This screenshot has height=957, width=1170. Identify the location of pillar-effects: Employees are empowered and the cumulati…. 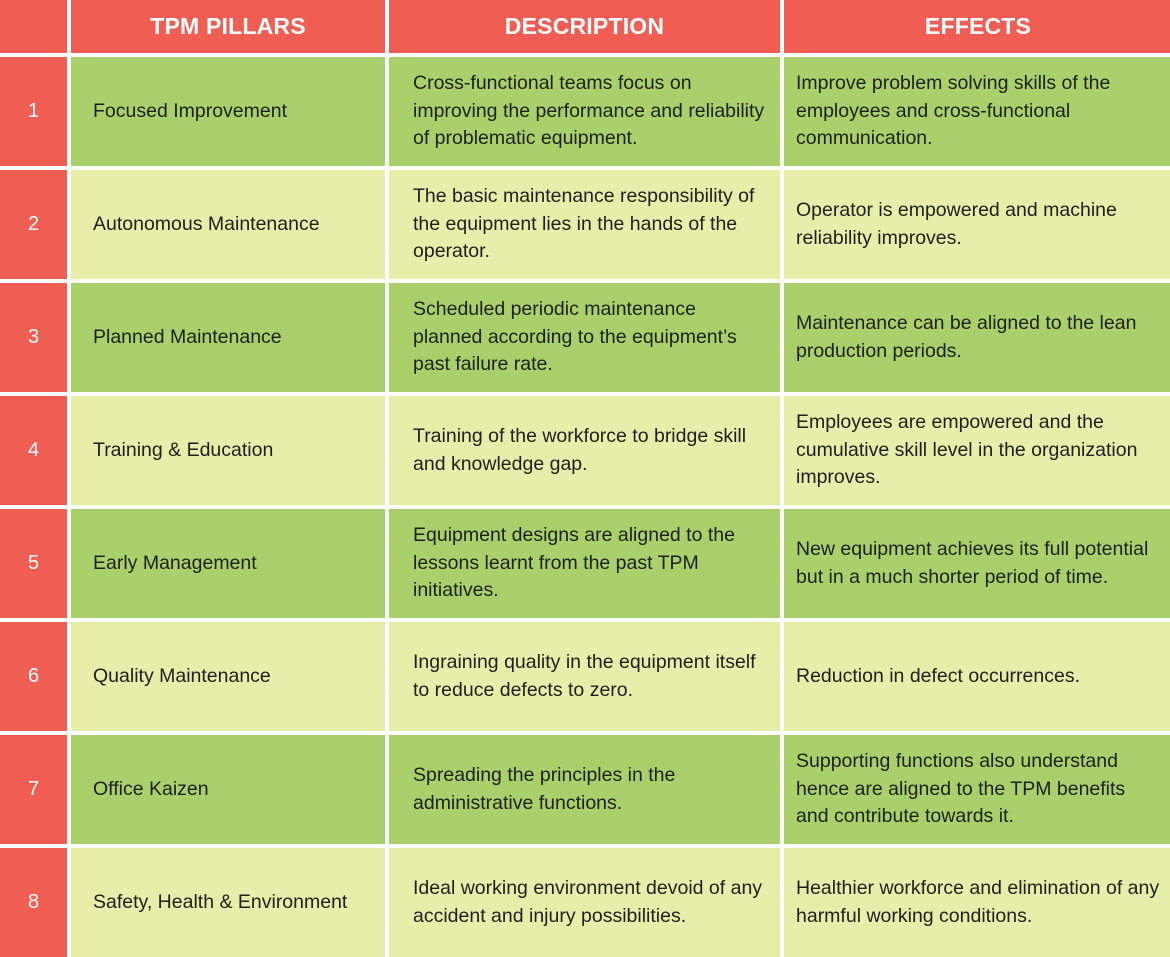
(977, 450).